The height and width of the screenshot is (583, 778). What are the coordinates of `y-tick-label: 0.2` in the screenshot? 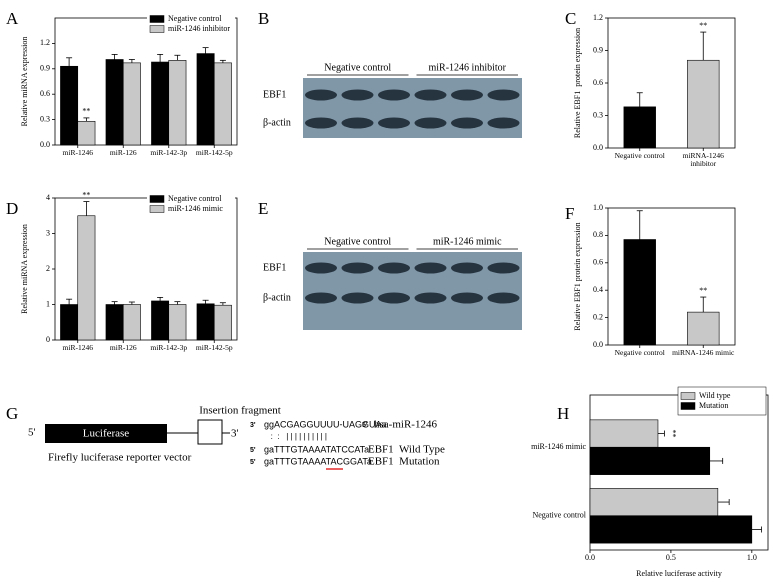 It's located at (598, 316).